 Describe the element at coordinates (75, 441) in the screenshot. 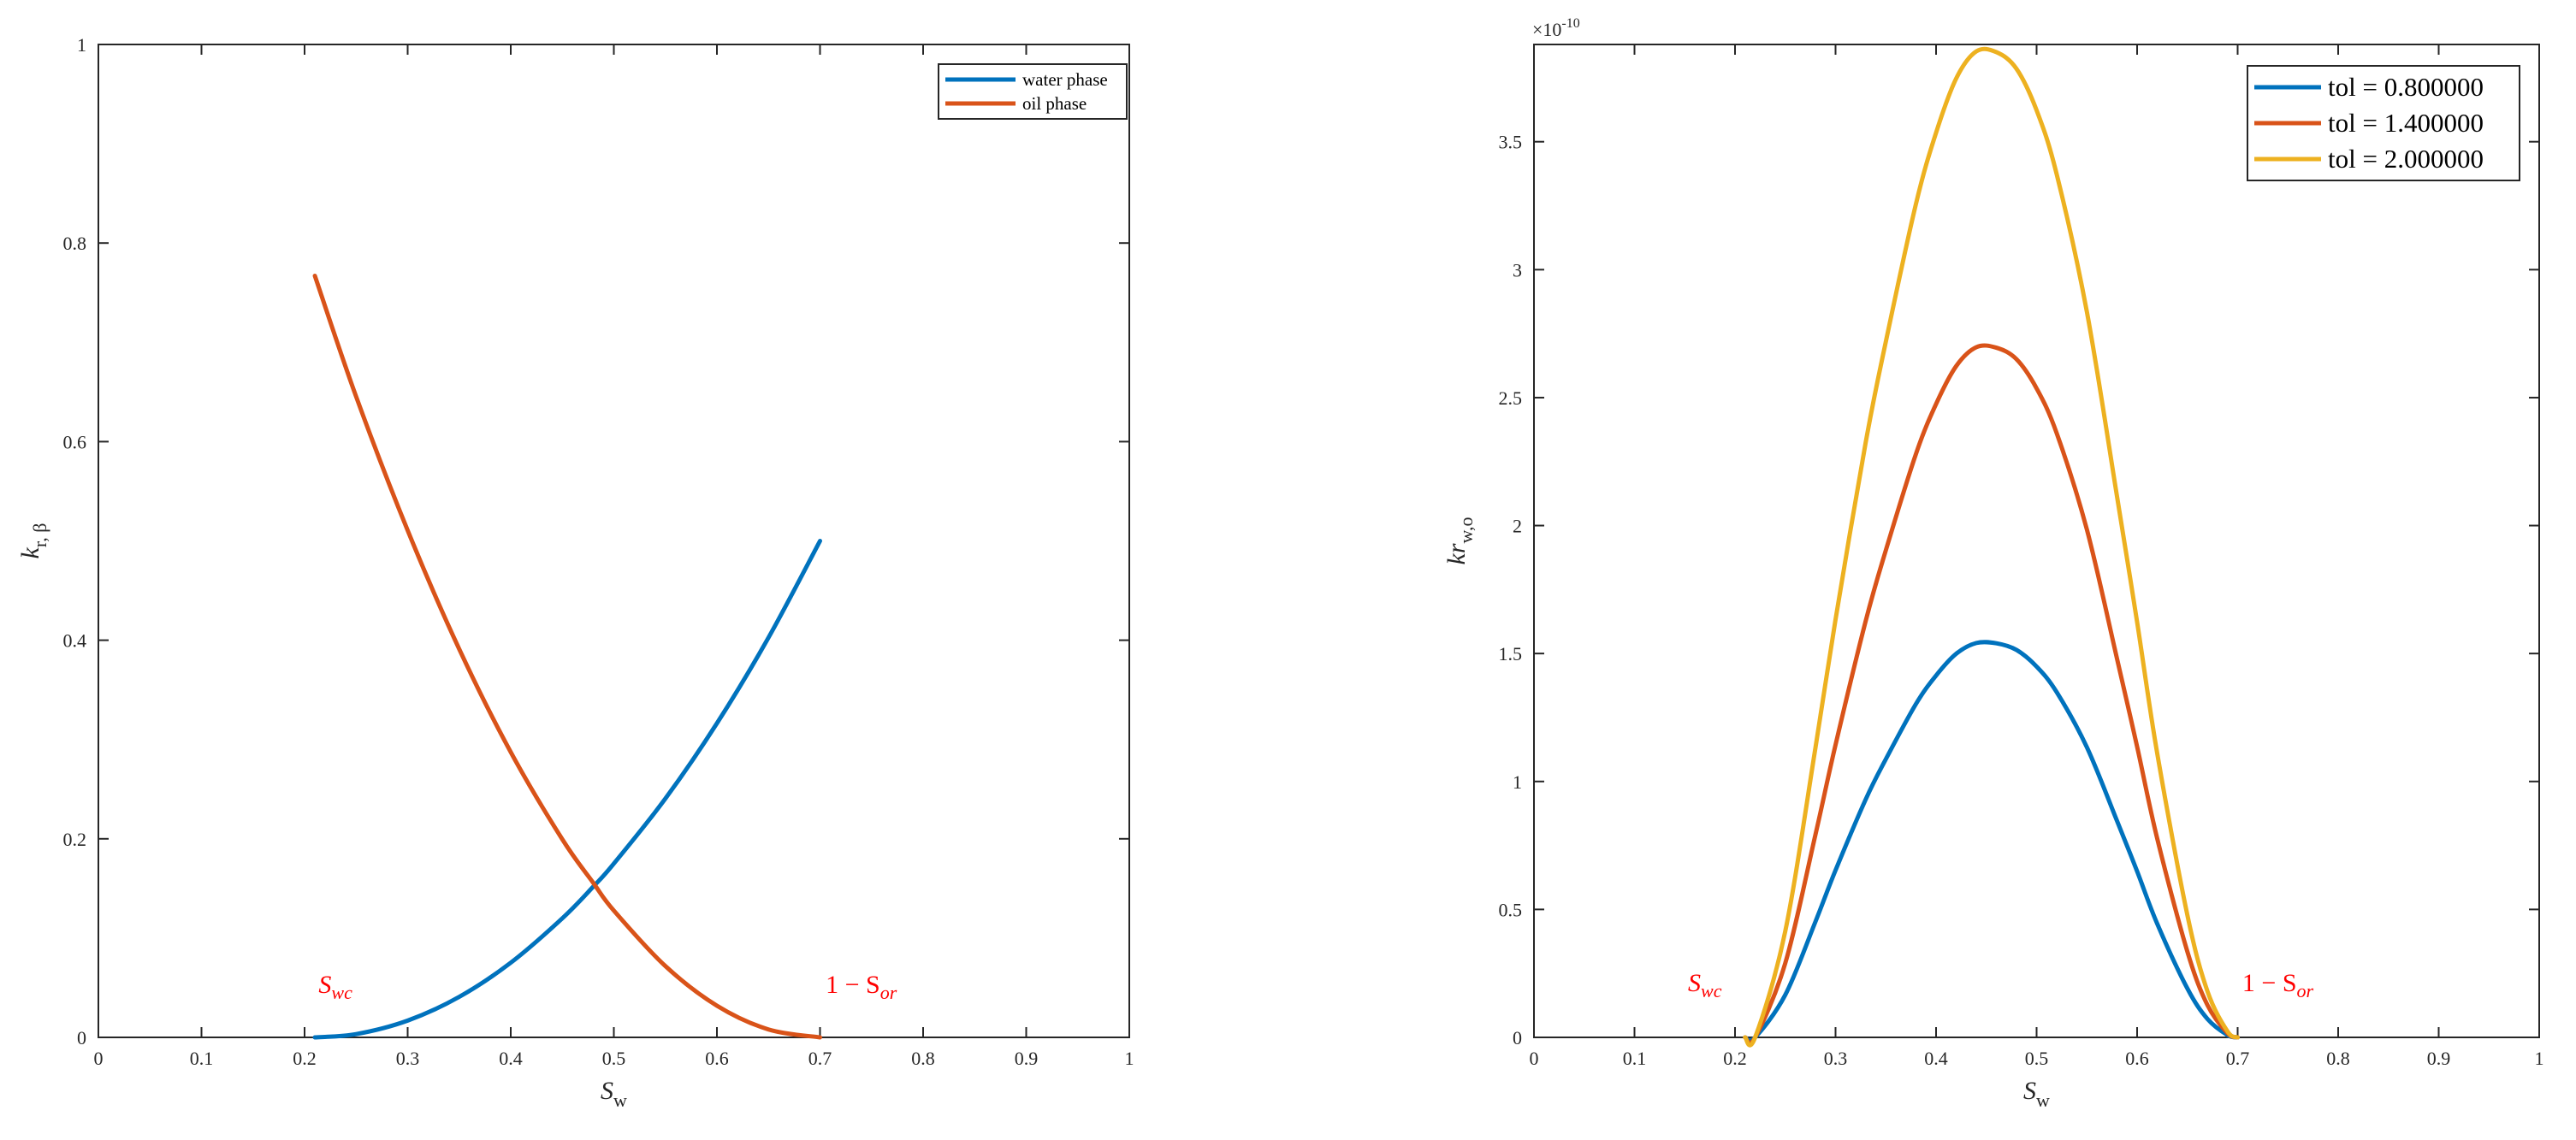

I see `y-tick-label: 0.6` at that location.